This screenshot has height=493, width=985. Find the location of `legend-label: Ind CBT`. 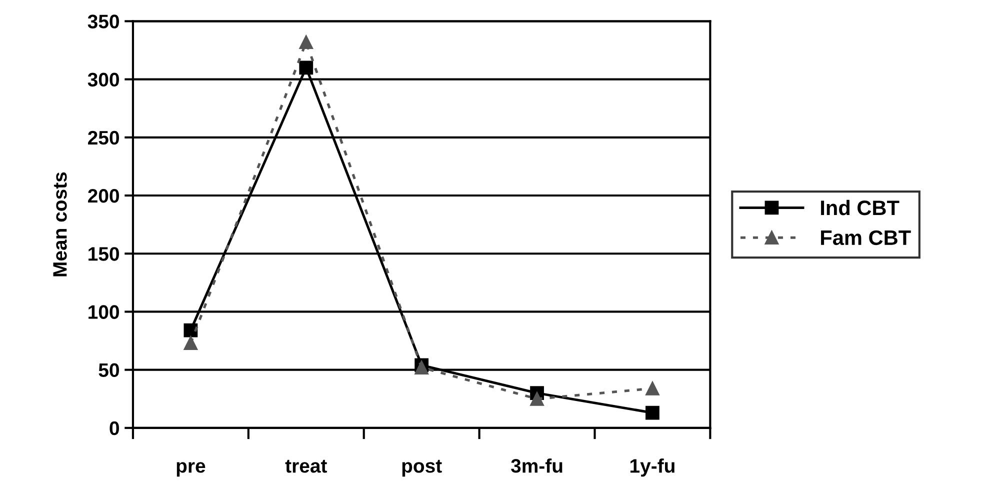

legend-label: Ind CBT is located at coordinates (860, 208).